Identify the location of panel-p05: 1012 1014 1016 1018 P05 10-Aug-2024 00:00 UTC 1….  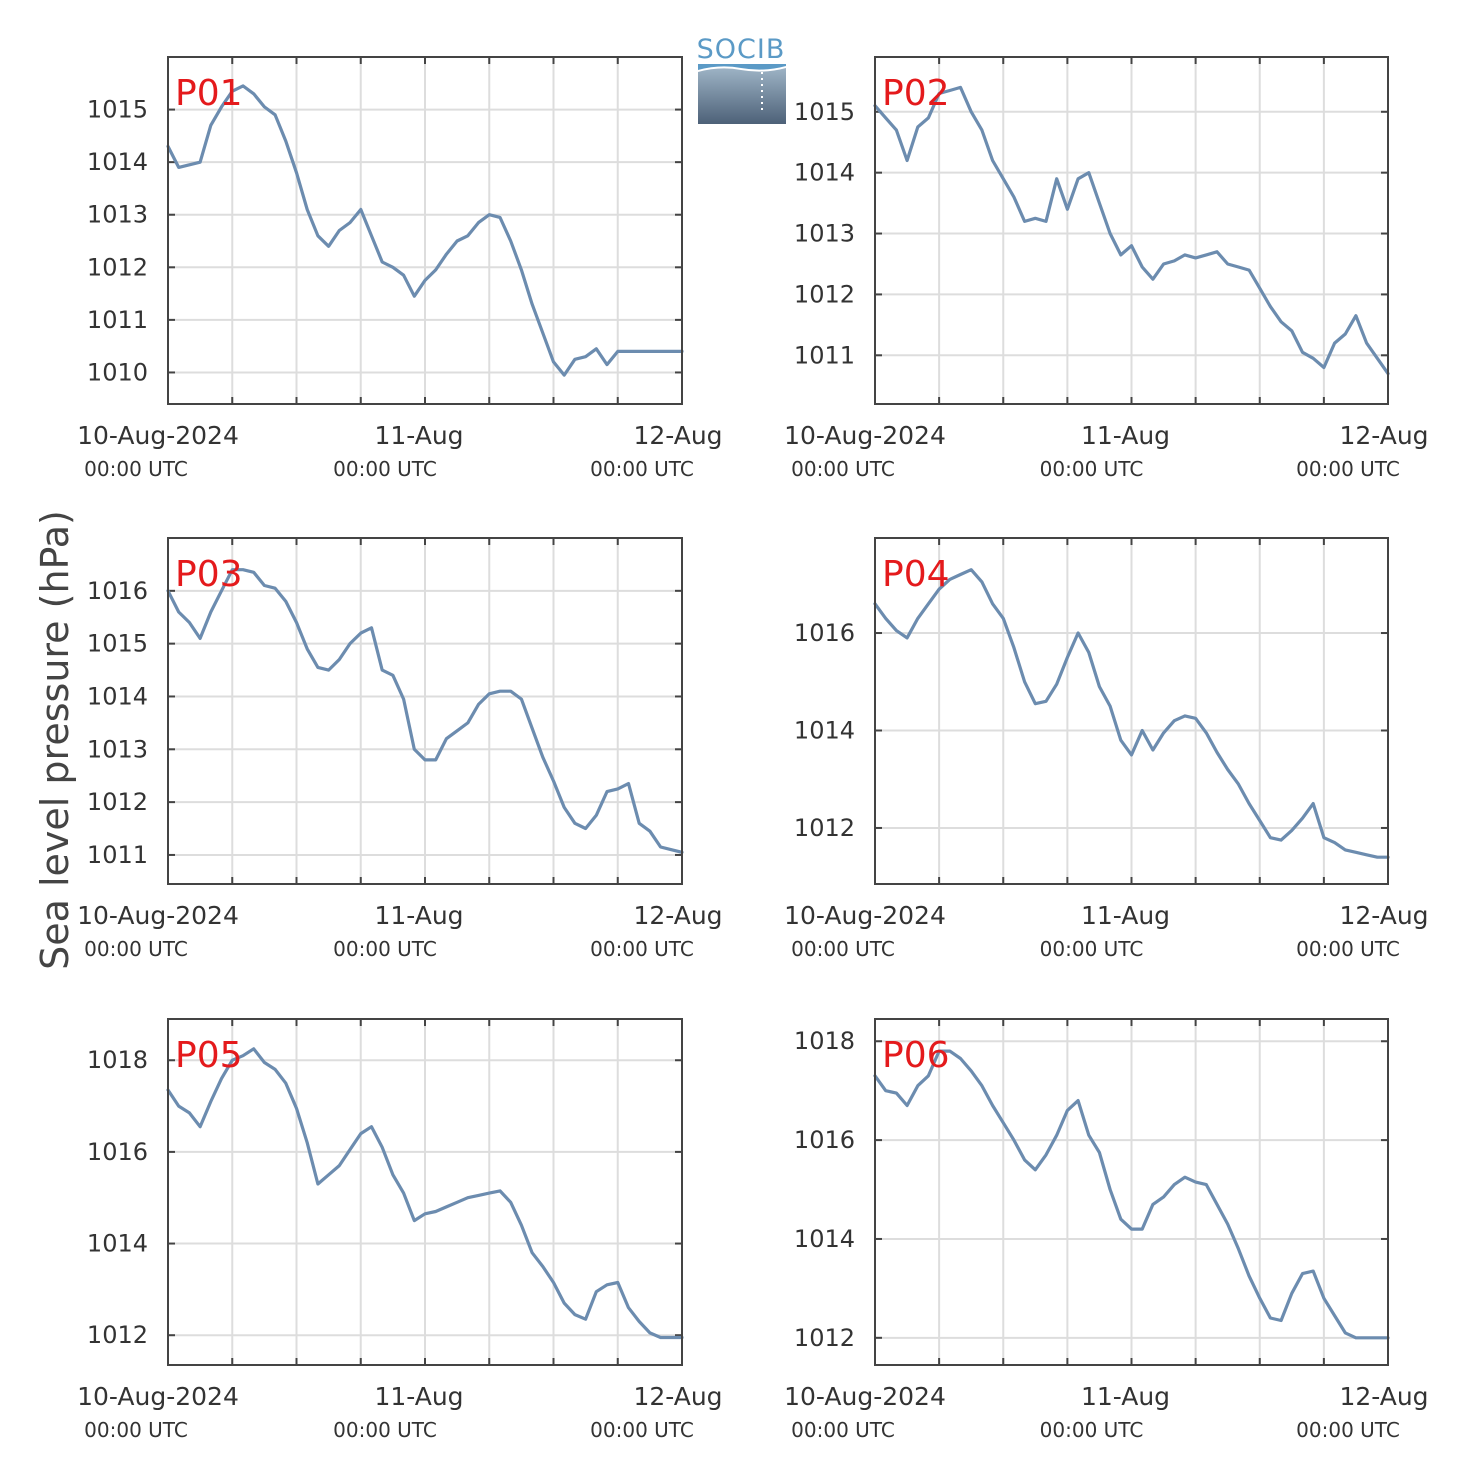
(400, 1230).